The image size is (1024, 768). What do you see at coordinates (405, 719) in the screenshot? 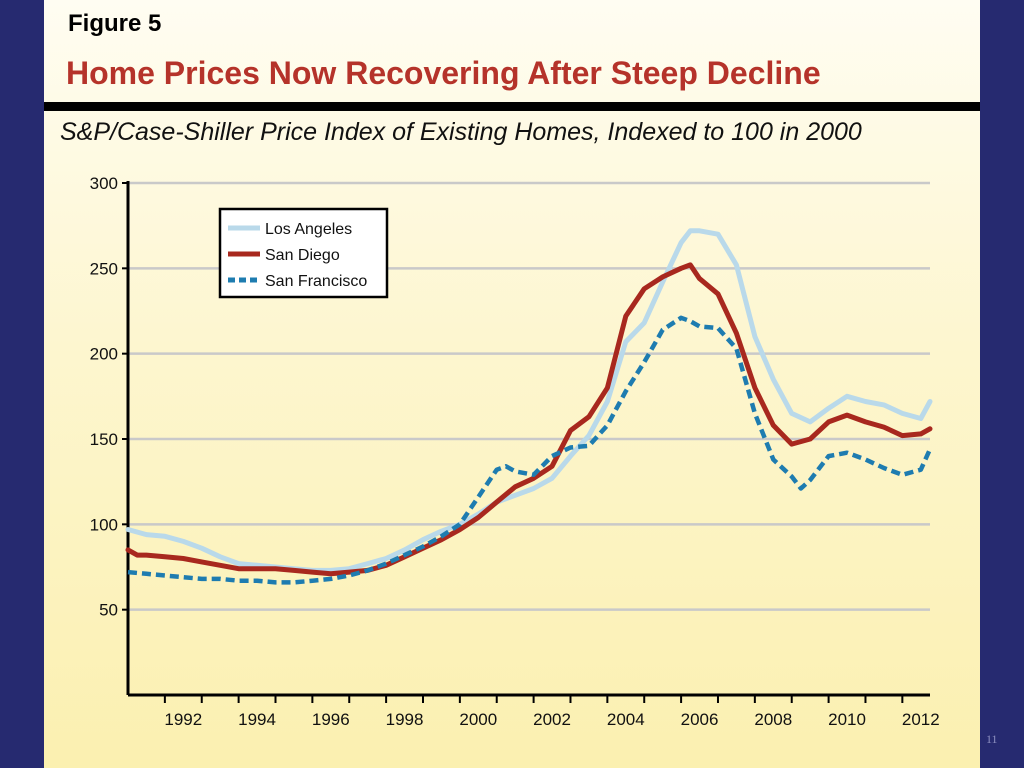
I see `x-tick-label-1998: 1998` at bounding box center [405, 719].